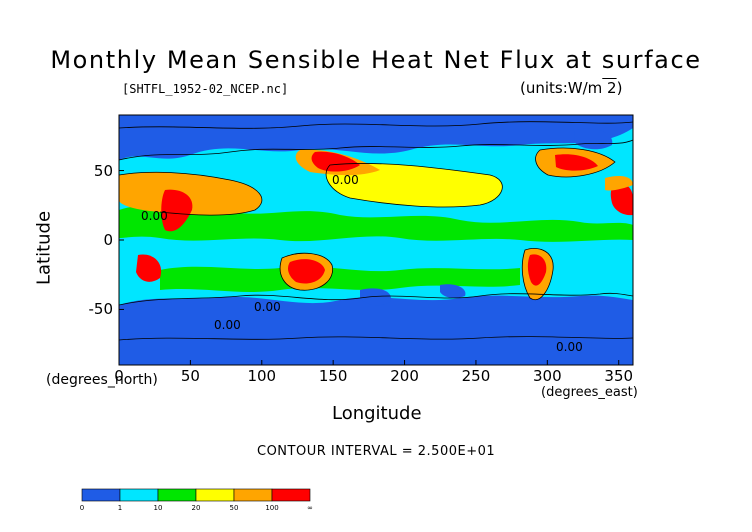 Image resolution: width=752 pixels, height=532 pixels. What do you see at coordinates (82, 508) in the screenshot?
I see `colorbar-label: 0` at bounding box center [82, 508].